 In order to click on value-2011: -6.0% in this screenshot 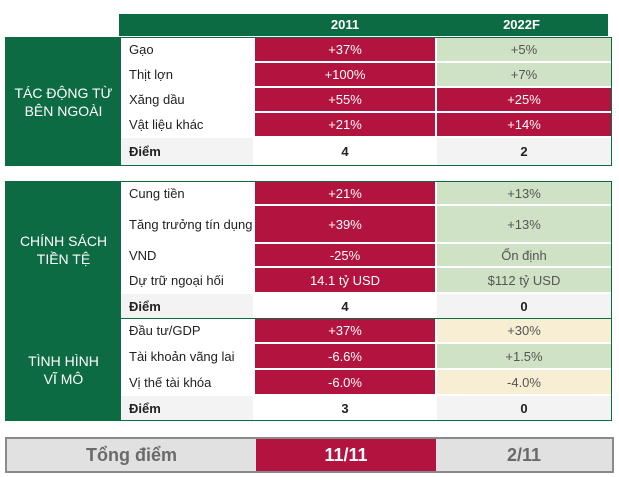, I will do `click(346, 382)`.